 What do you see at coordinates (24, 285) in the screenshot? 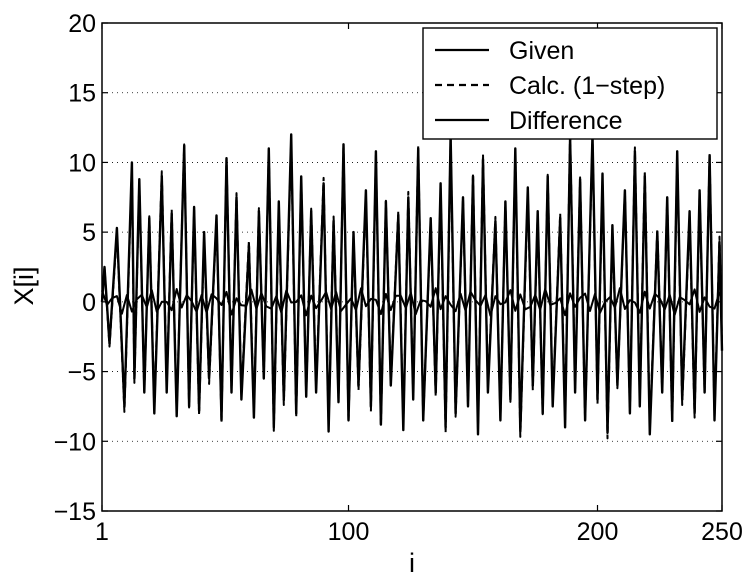
I see `y-axis-label: X[i]` at bounding box center [24, 285].